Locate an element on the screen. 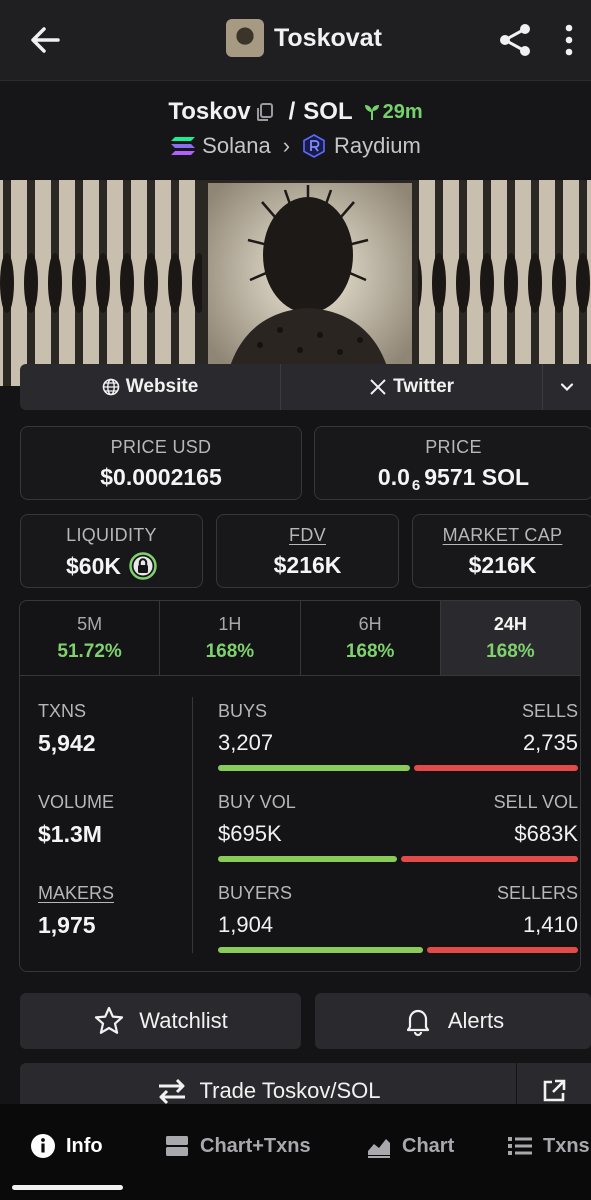 The image size is (591, 1200). liquidity-label: LIQUIDITY is located at coordinates (111, 535).